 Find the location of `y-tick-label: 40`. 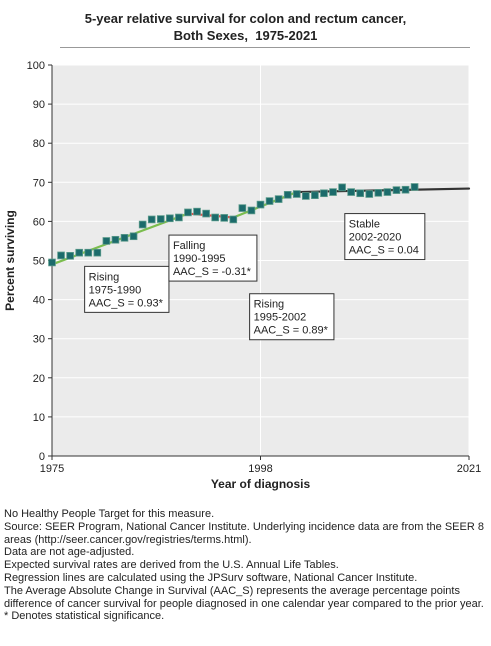

y-tick-label: 40 is located at coordinates (39, 301).